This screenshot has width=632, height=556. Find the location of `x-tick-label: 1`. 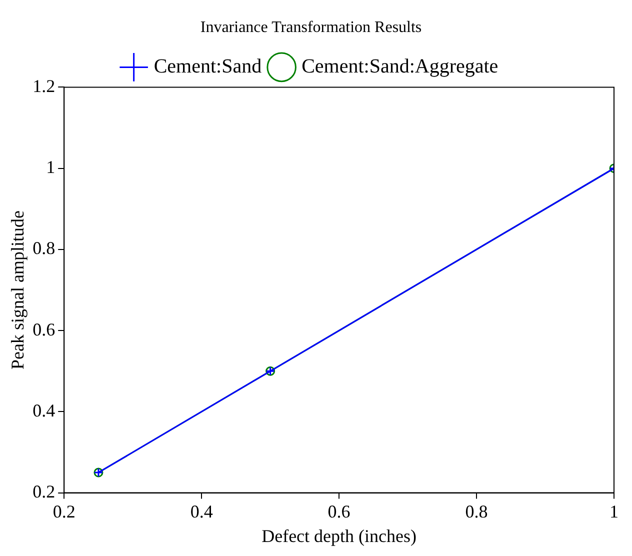

x-tick-label: 1 is located at coordinates (614, 511).